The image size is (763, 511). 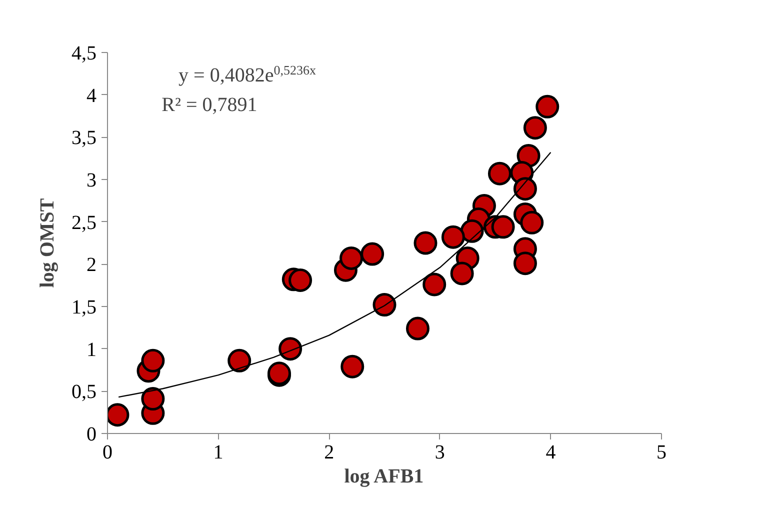 I want to click on x-tick-label: 2, so click(x=329, y=453).